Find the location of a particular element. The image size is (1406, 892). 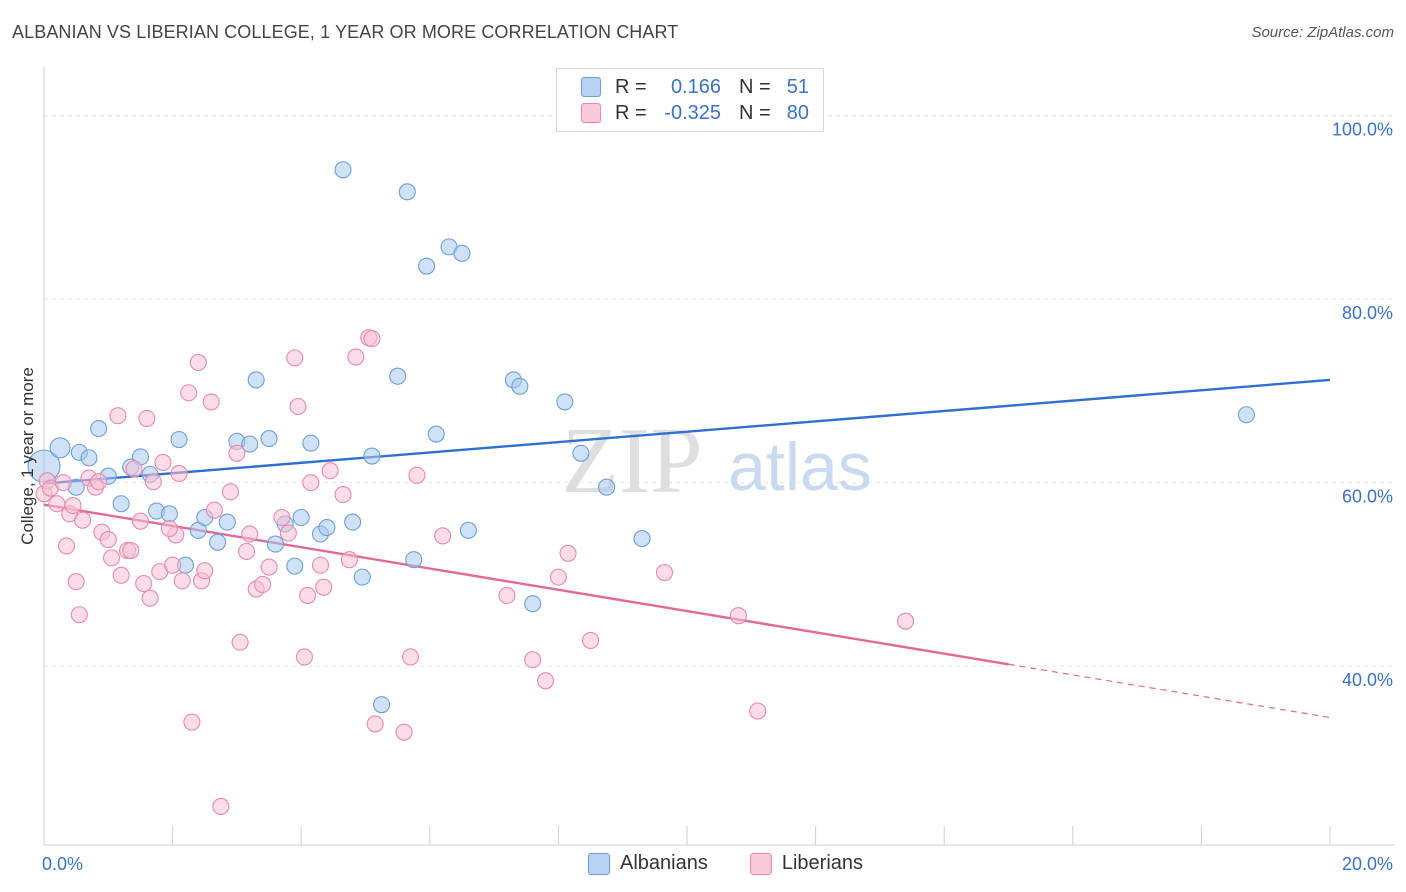

y-tick-label: 80.0% is located at coordinates (1367, 313).